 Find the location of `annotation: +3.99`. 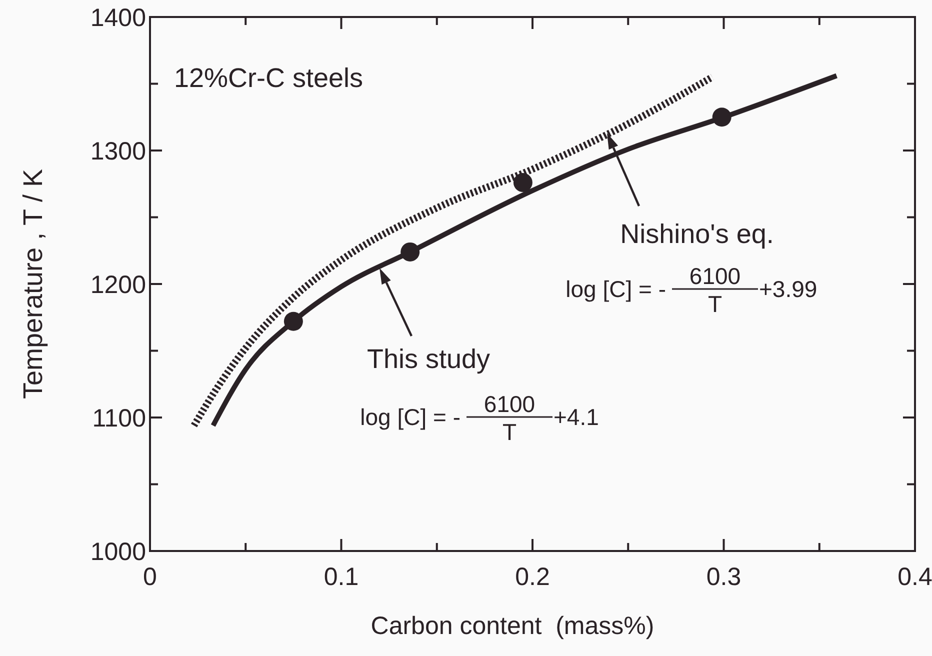

annotation: +3.99 is located at coordinates (788, 289).